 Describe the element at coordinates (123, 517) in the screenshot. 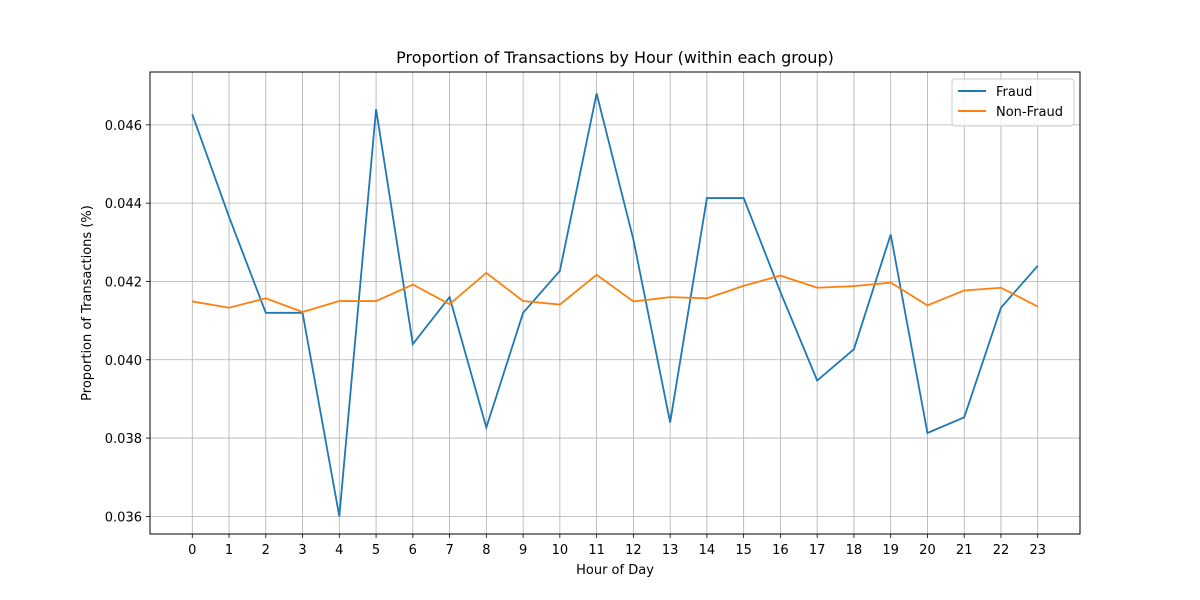

I see `y-tick-label: 0.036` at that location.